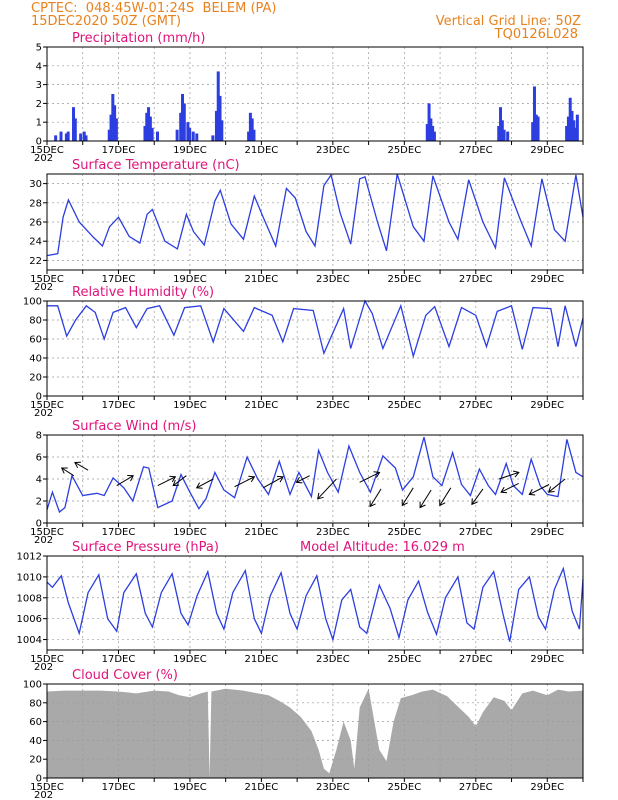 The width and height of the screenshot is (618, 800). Describe the element at coordinates (35, 261) in the screenshot. I see `y-tick-label: 22` at that location.